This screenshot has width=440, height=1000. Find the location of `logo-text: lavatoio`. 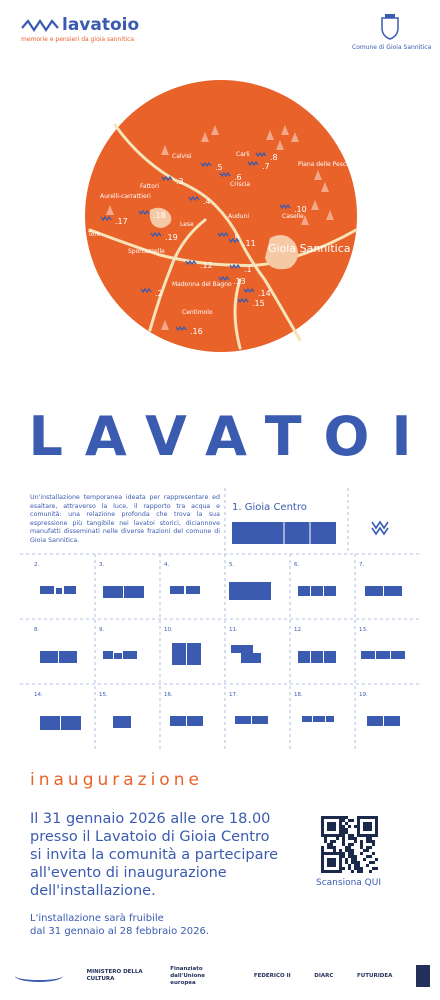

logo-text: lavatoio is located at coordinates (101, 25).